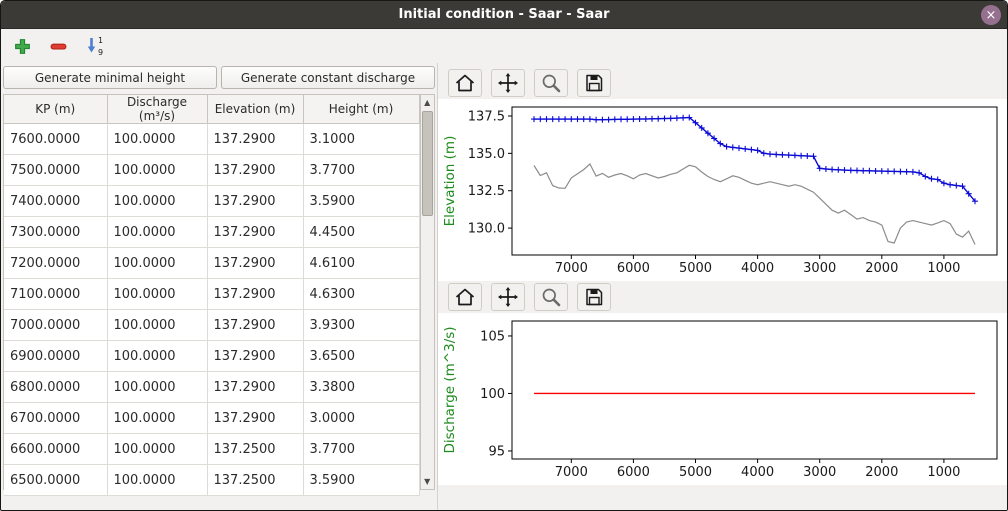 The width and height of the screenshot is (1008, 511). What do you see at coordinates (633, 268) in the screenshot?
I see `svg-text: 6000` at bounding box center [633, 268].